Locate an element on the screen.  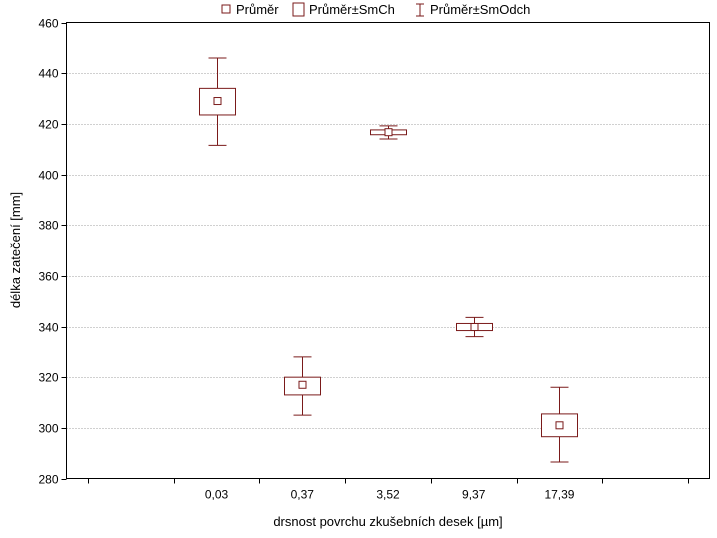
y-tick-label: 380 is located at coordinates (48, 226).